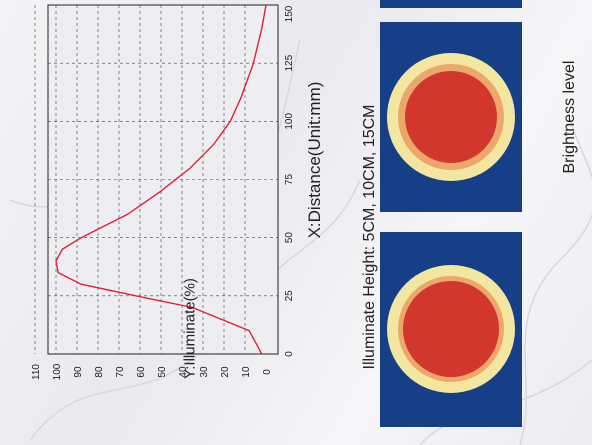 This screenshot has width=592, height=445. Describe the element at coordinates (225, 372) in the screenshot. I see `y-tick-label: 20` at that location.